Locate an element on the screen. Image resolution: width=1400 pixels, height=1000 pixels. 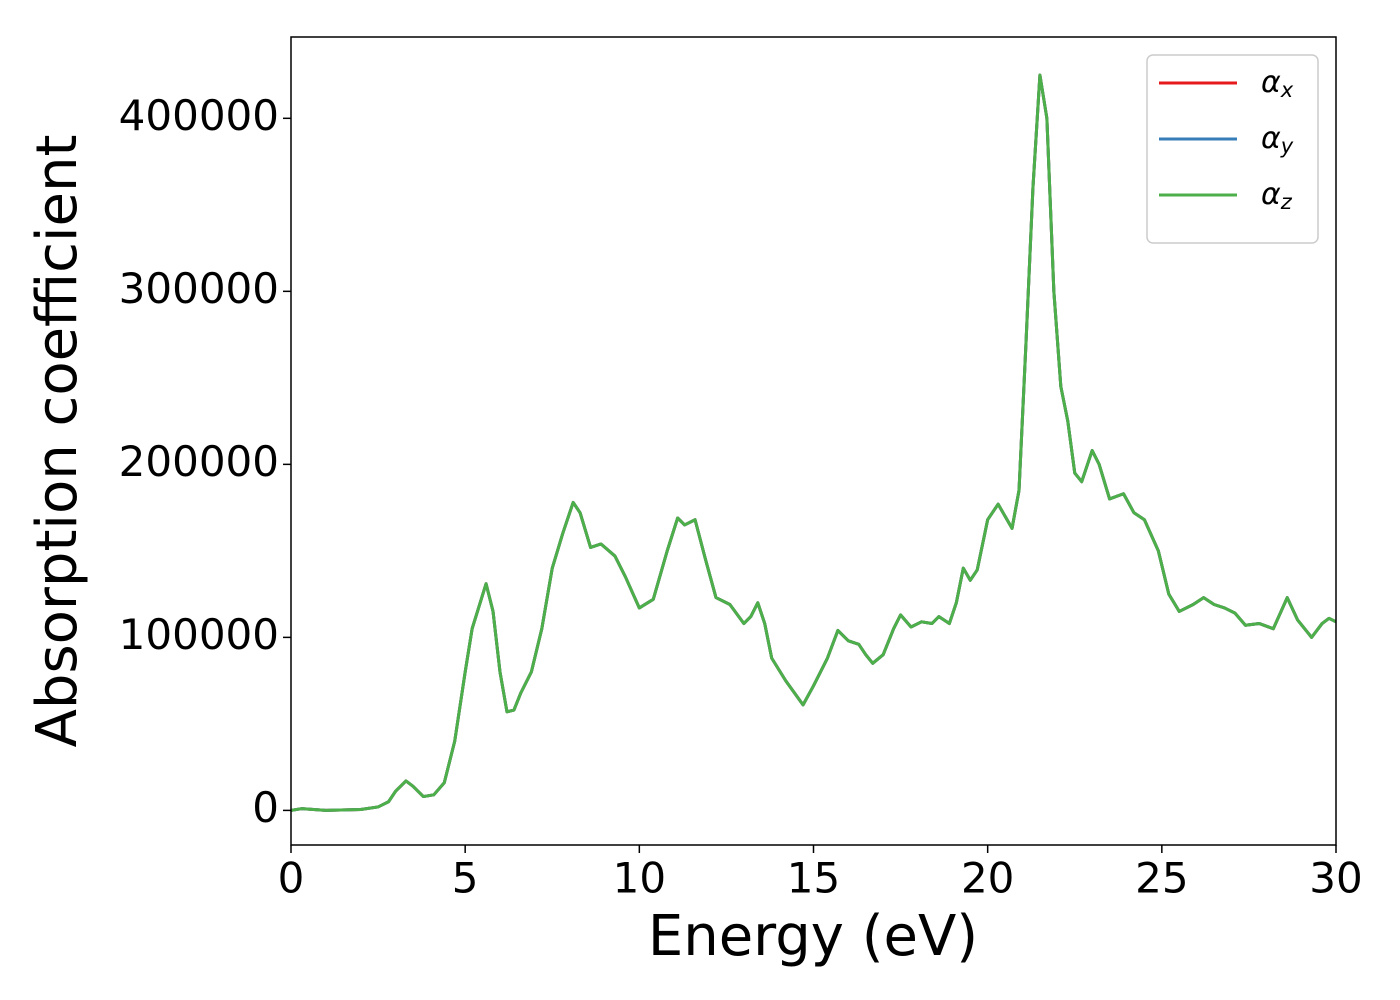
y-axis-label: Absorption coefficient is located at coordinates (57, 441).